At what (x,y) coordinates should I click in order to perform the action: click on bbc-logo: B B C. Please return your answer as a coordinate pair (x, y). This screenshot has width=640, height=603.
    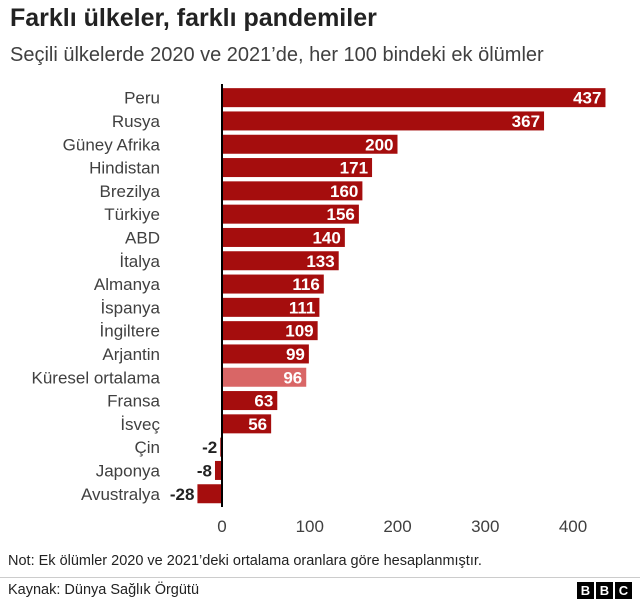
    Looking at the image, I should click on (604, 590).